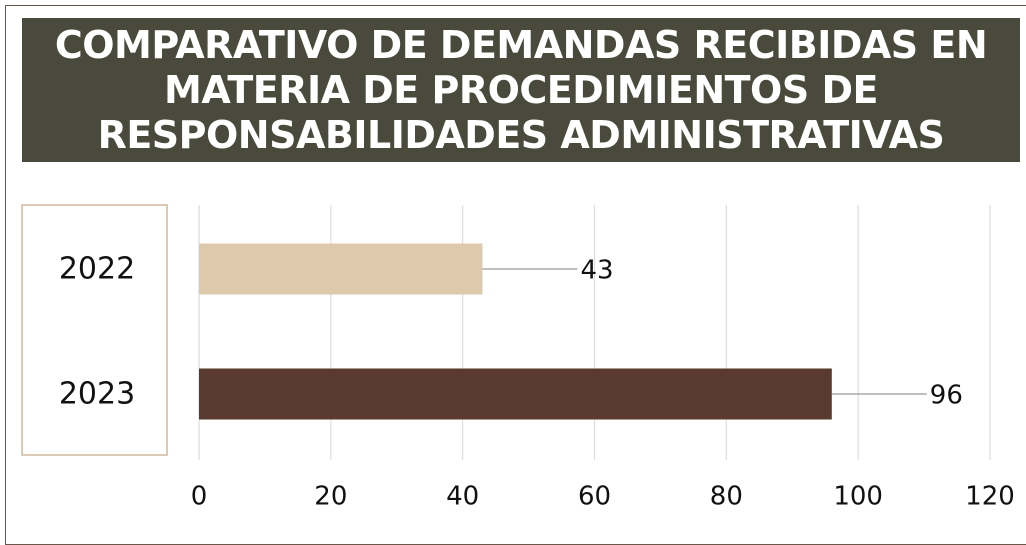  What do you see at coordinates (594, 497) in the screenshot?
I see `x-tick-label: 60` at bounding box center [594, 497].